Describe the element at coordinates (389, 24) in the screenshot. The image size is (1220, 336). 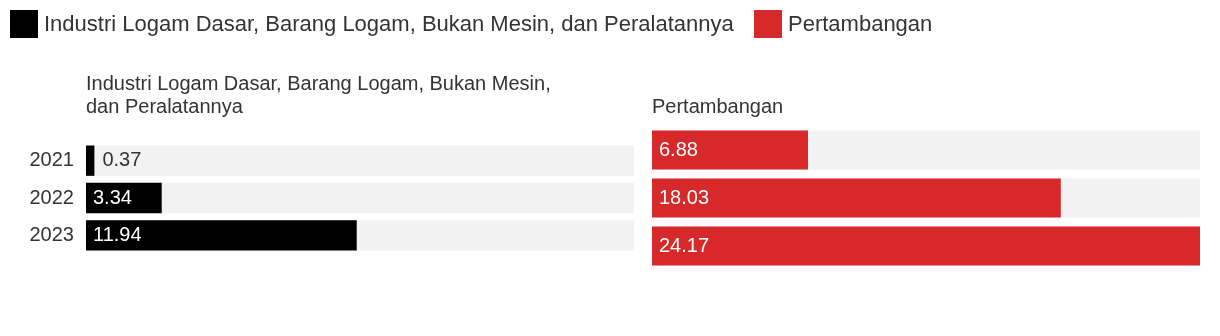
I see `legend-label: Industri Logam Dasar, Barang Logam, Bukan Mesin, dan Peralatannya` at that location.